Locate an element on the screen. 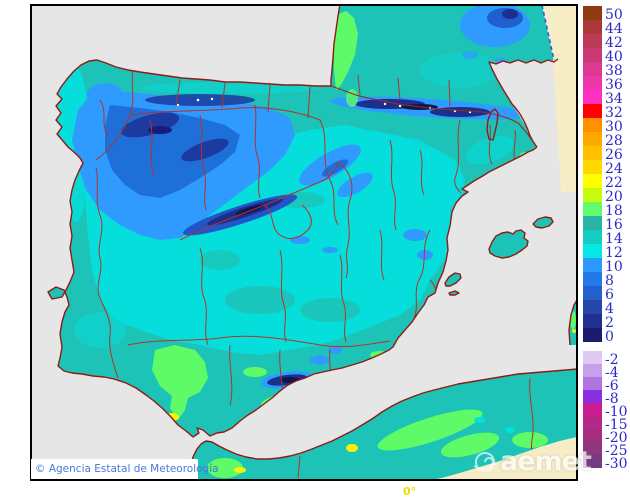  colorbar-value-label: 42 is located at coordinates (614, 43).